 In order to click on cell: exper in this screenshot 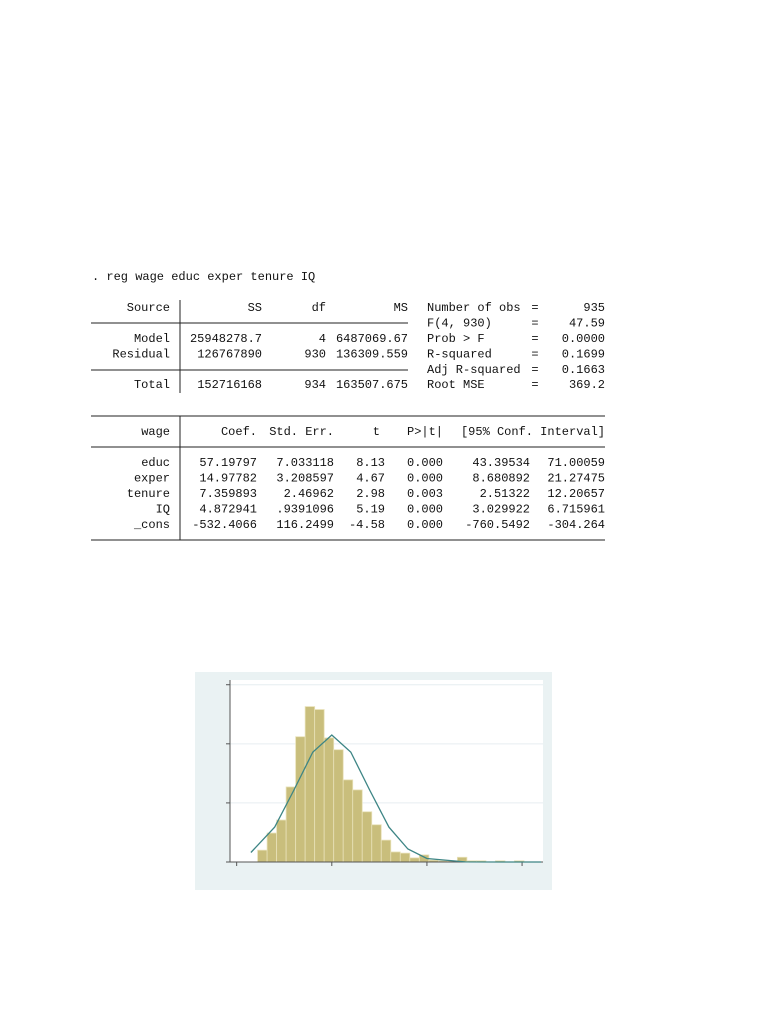, I will do `click(152, 479)`.